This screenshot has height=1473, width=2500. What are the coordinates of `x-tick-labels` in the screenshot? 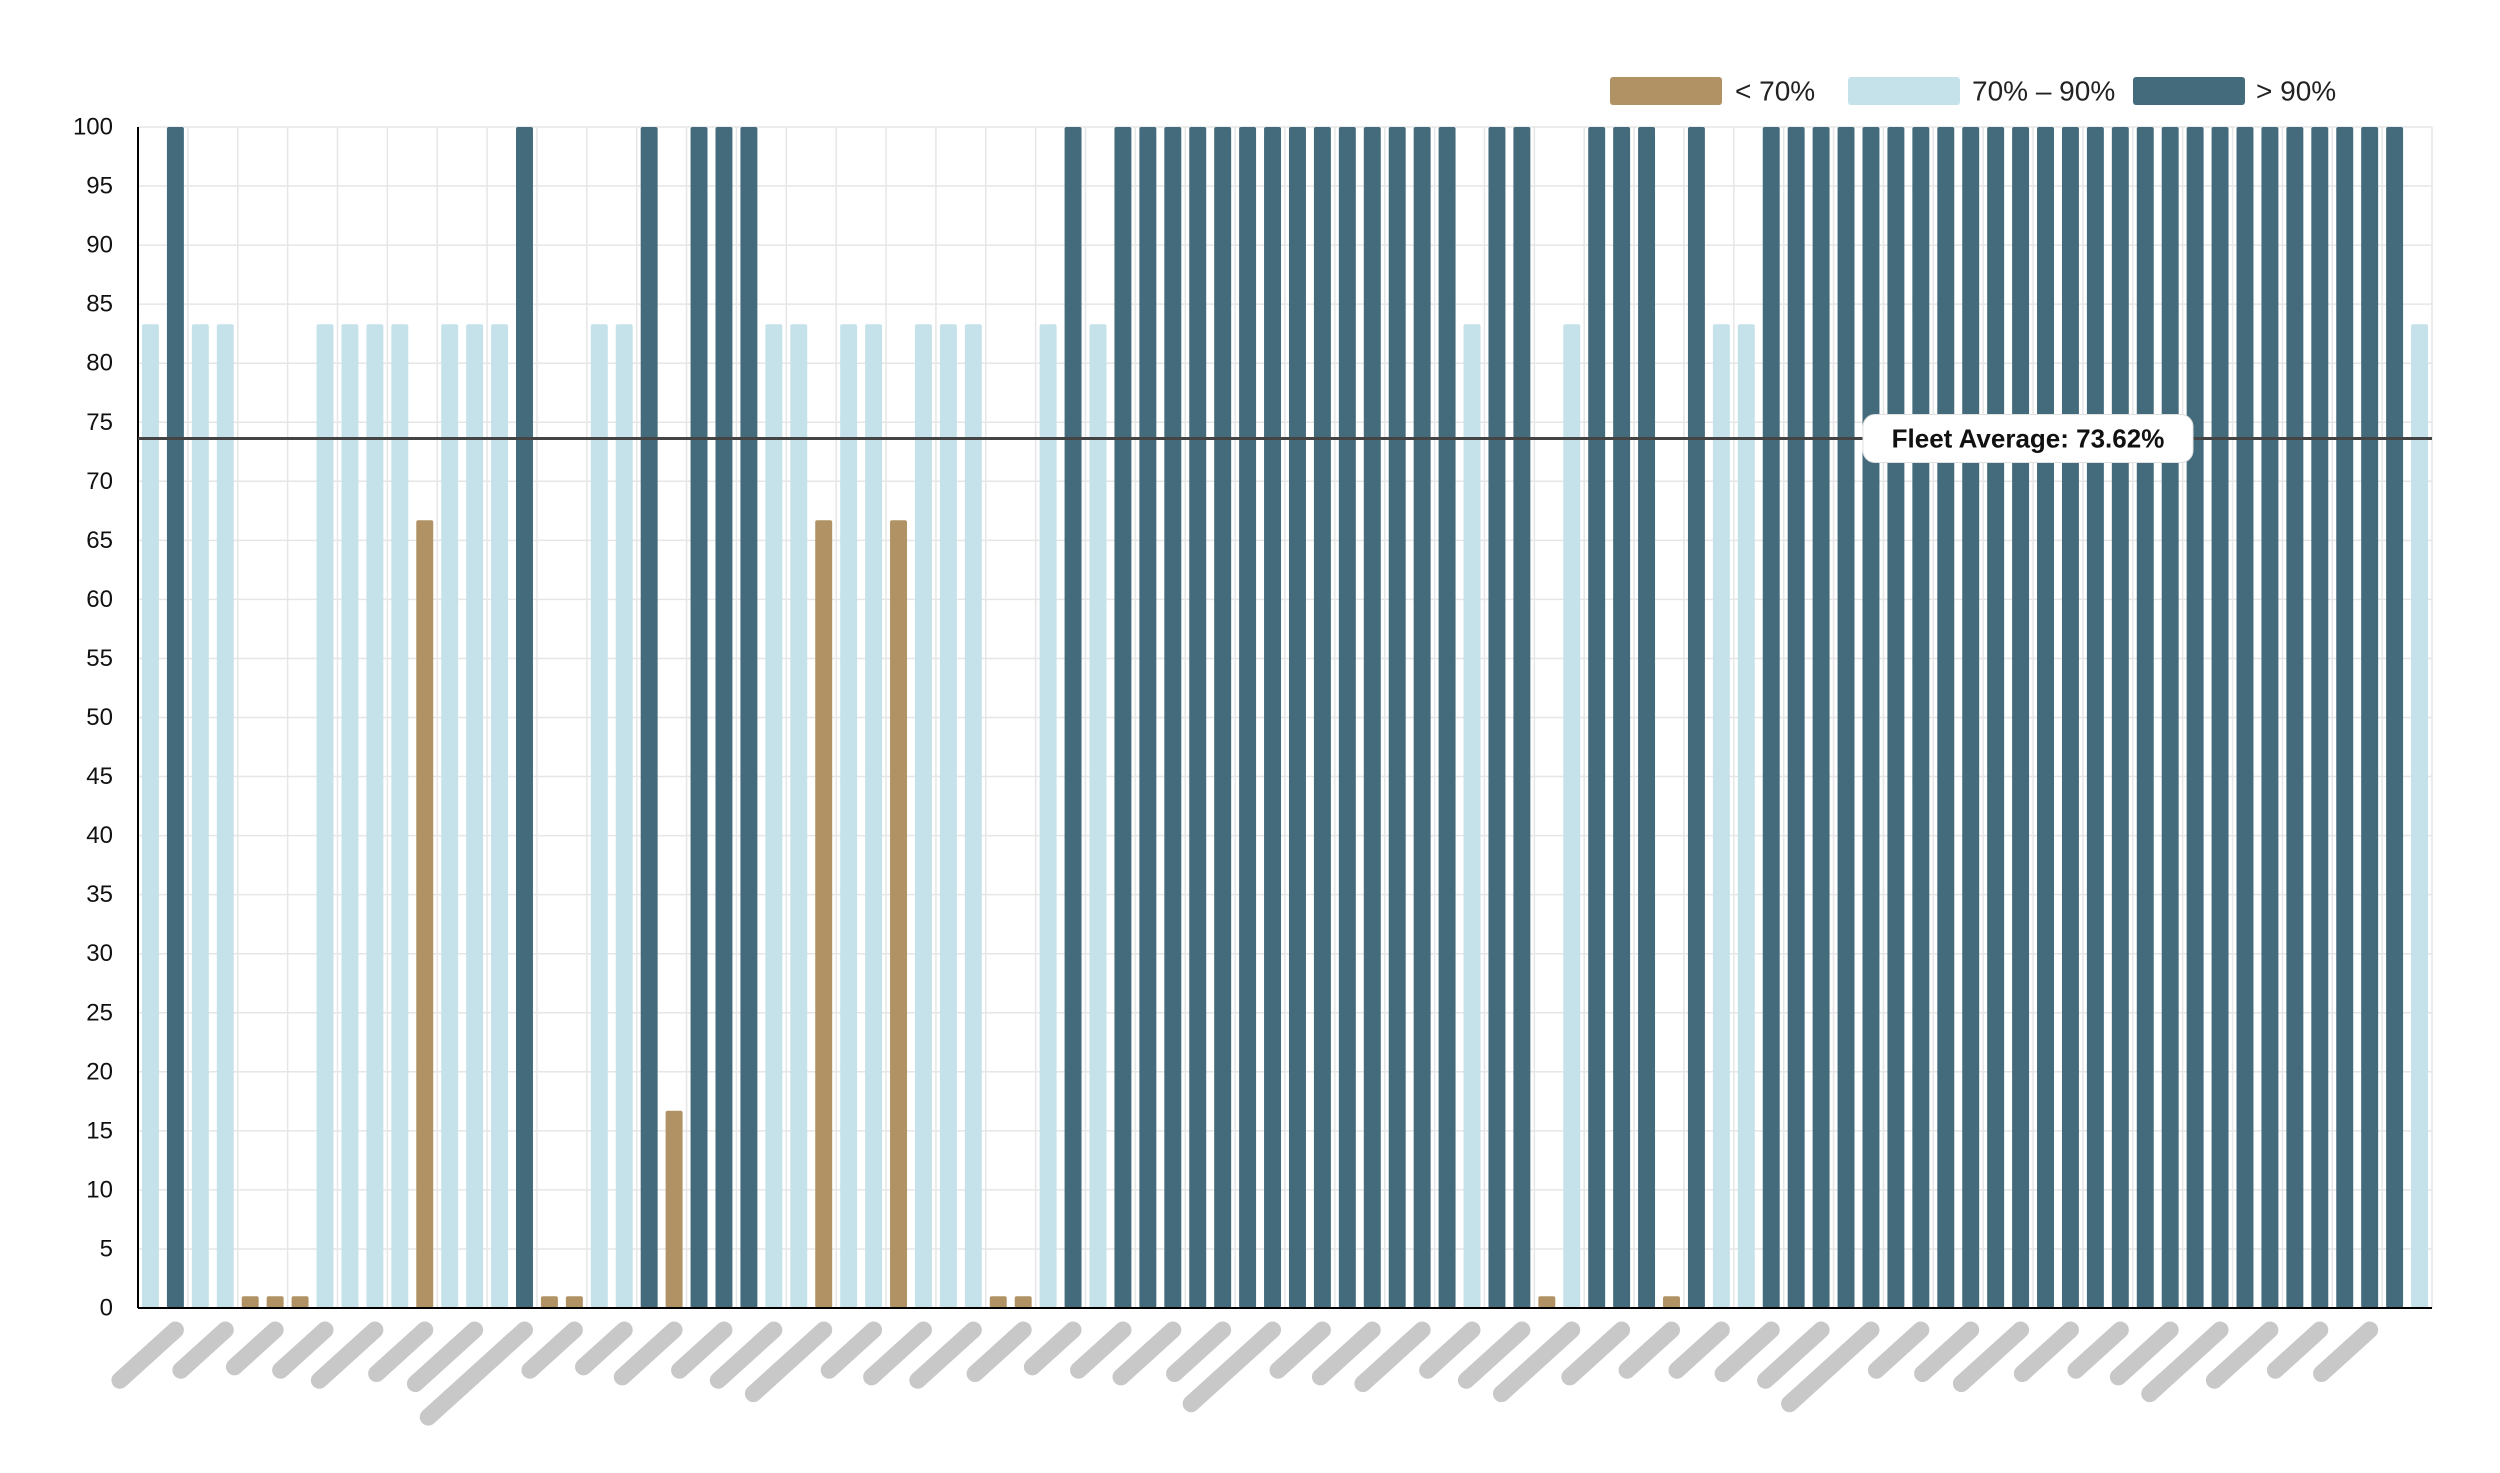 It's located at (1245, 1373).